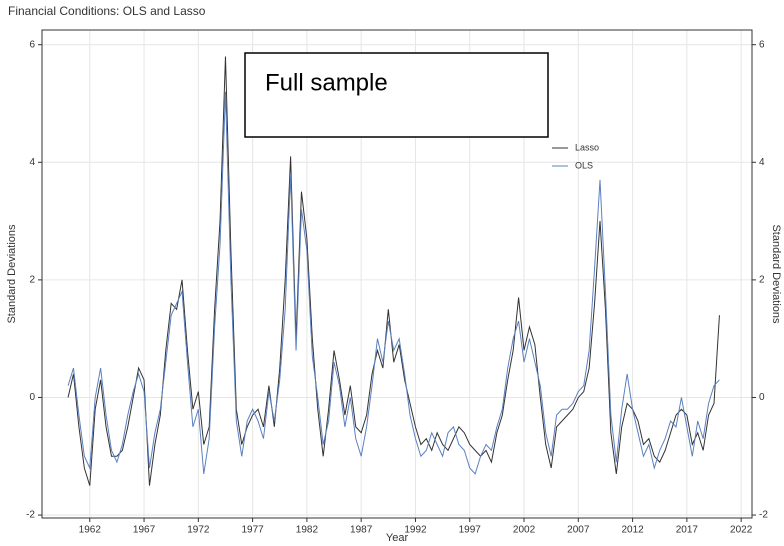 The width and height of the screenshot is (784, 546). I want to click on x-tick-label: 2002, so click(524, 530).